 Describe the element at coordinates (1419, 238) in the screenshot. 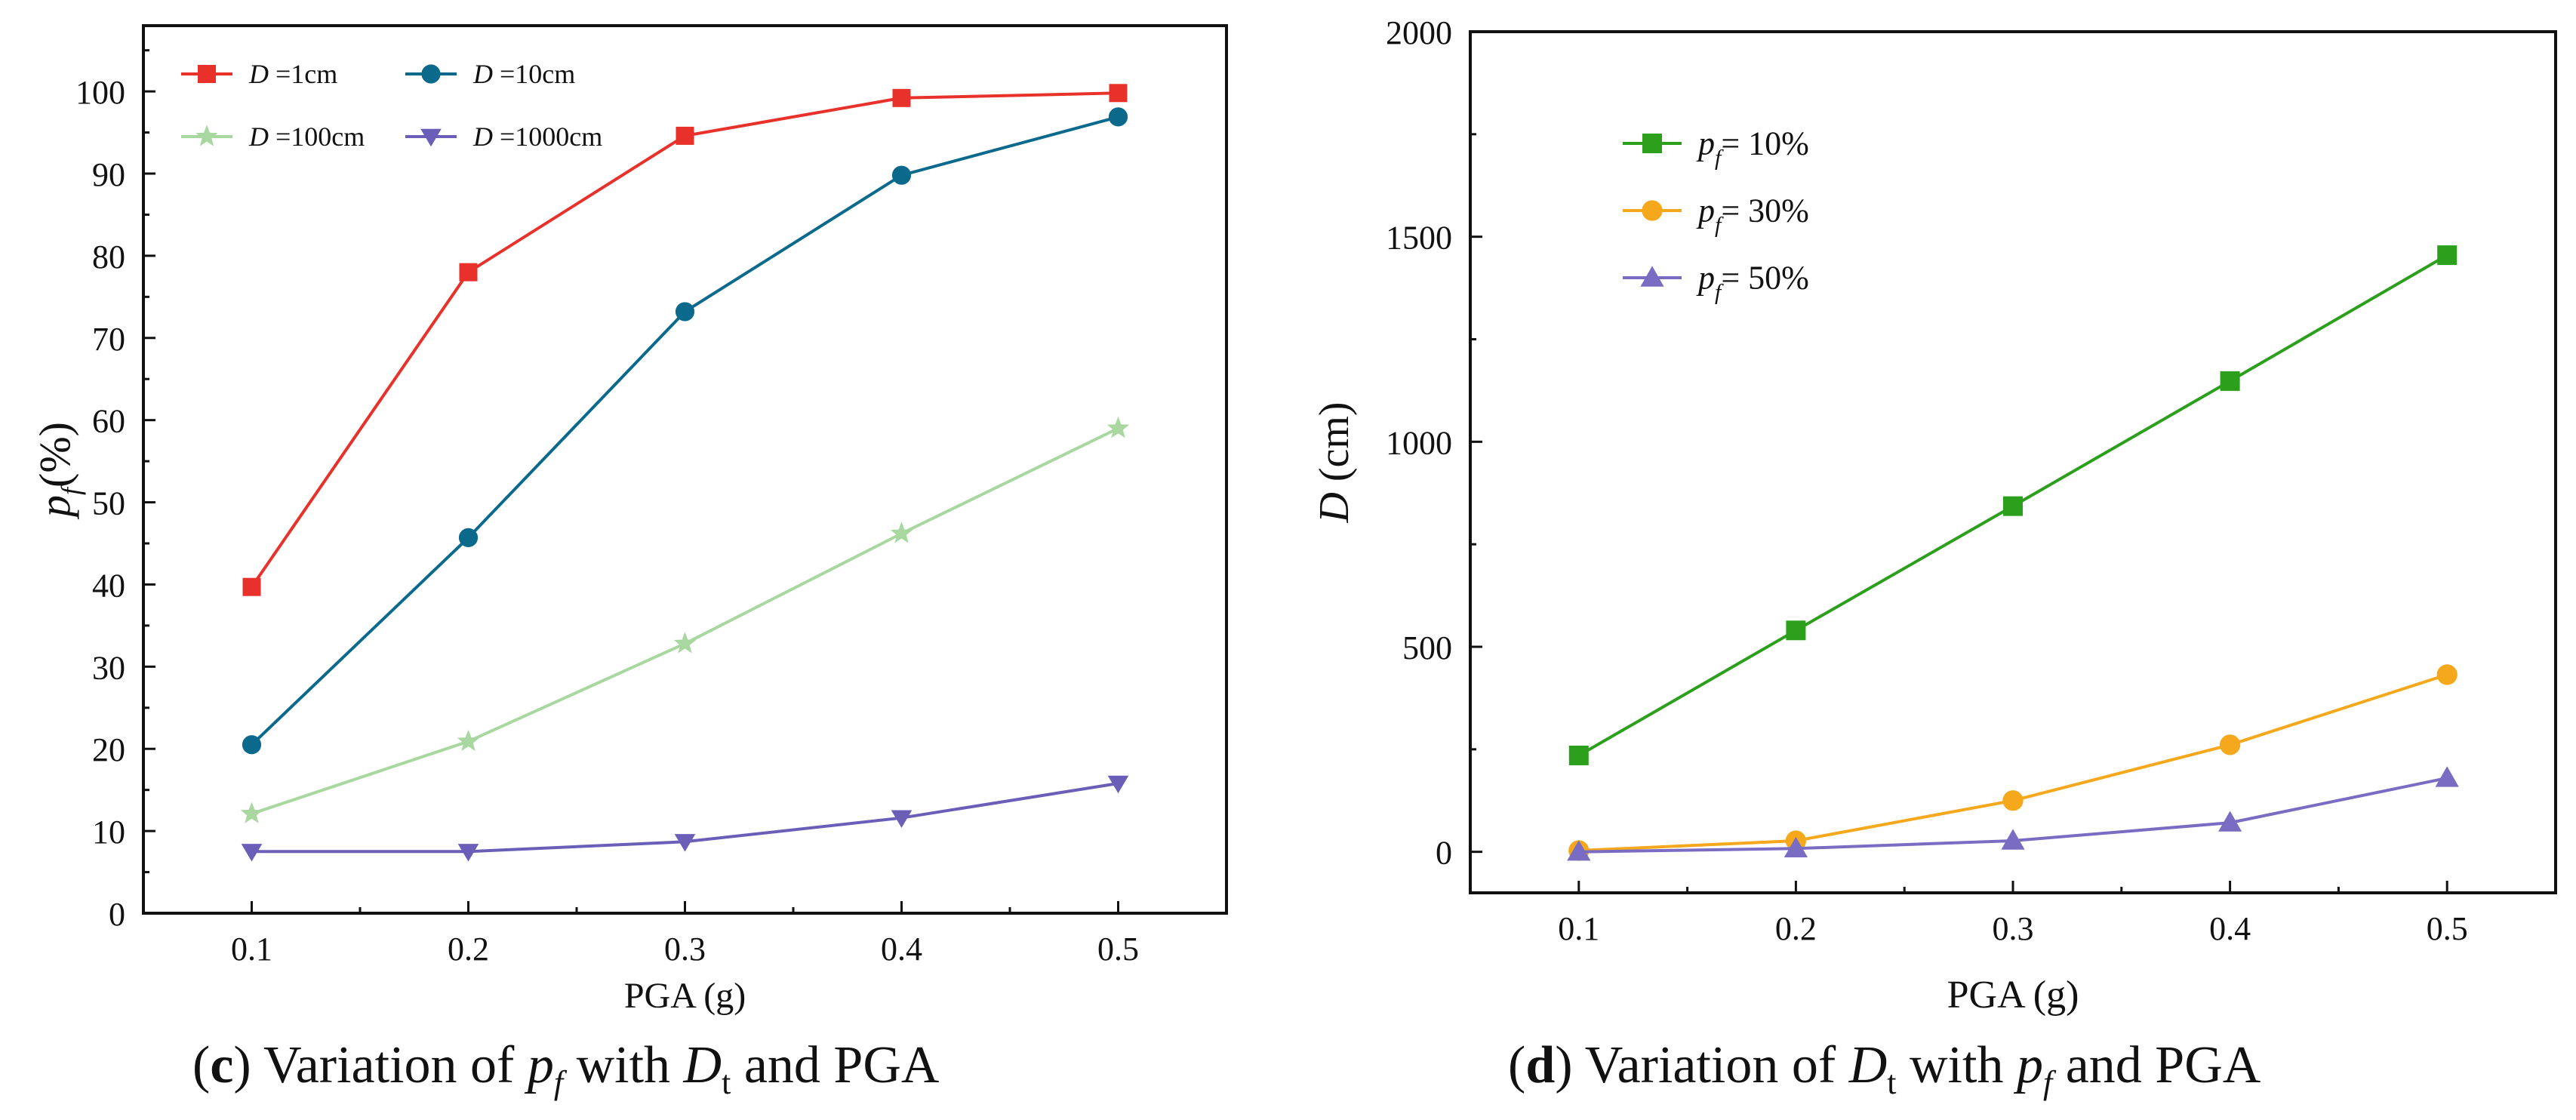

I see `y-tick-label: 1500` at that location.